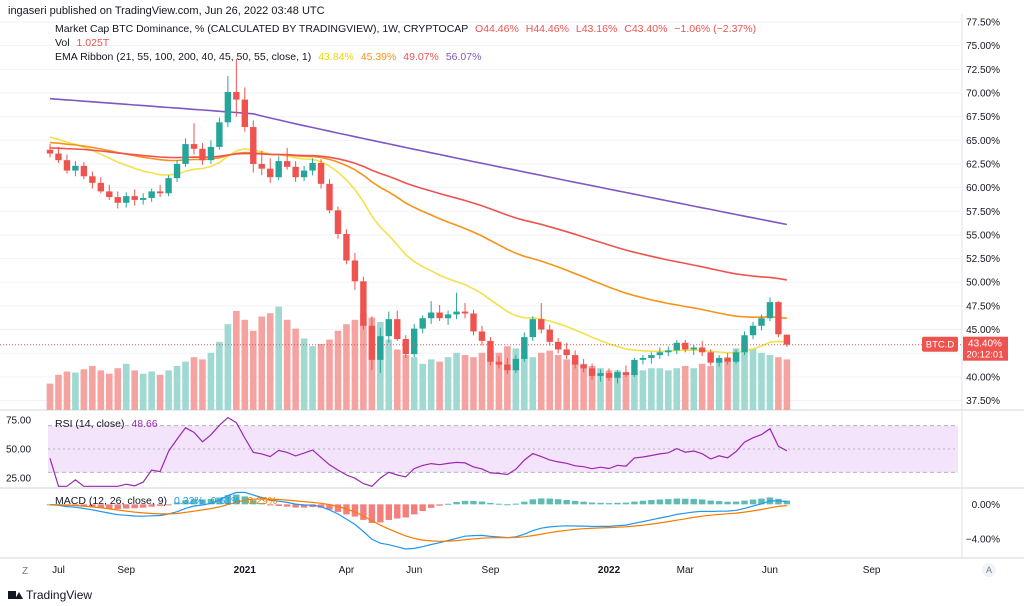 This screenshot has height=606, width=1024. Describe the element at coordinates (983, 141) in the screenshot. I see `y-tick-label: 65.00%` at that location.